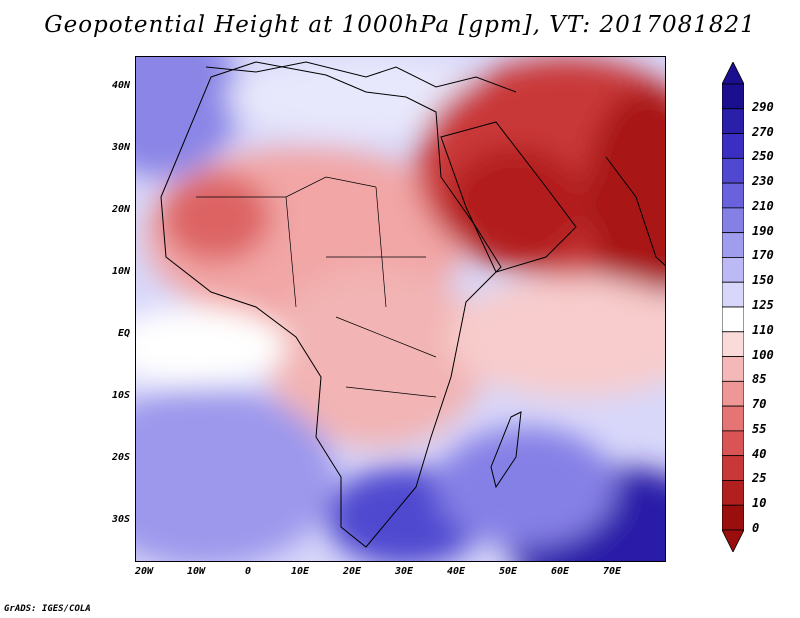  Describe the element at coordinates (352, 571) in the screenshot. I see `lon-label: 20E` at that location.